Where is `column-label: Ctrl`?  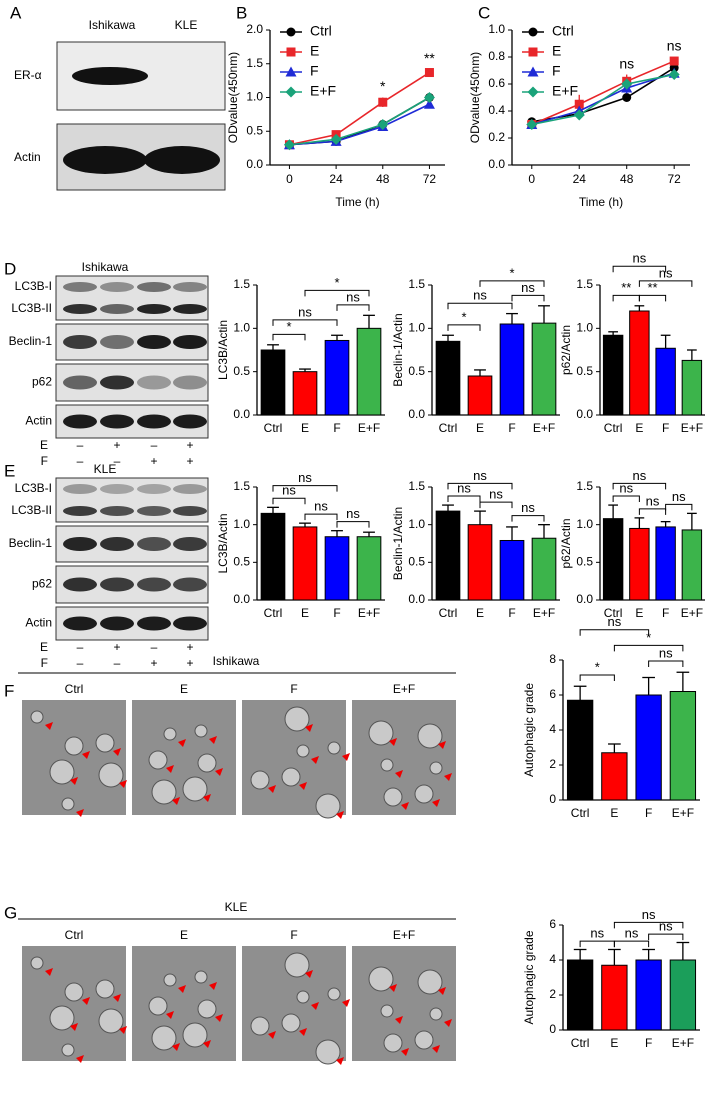 column-label: Ctrl is located at coordinates (74, 935).